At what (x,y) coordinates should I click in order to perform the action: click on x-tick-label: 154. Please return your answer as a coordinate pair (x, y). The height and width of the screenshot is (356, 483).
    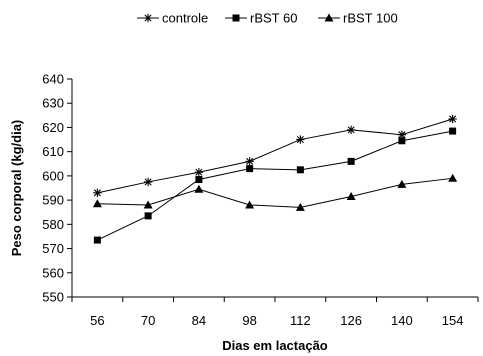
    Looking at the image, I should click on (453, 320).